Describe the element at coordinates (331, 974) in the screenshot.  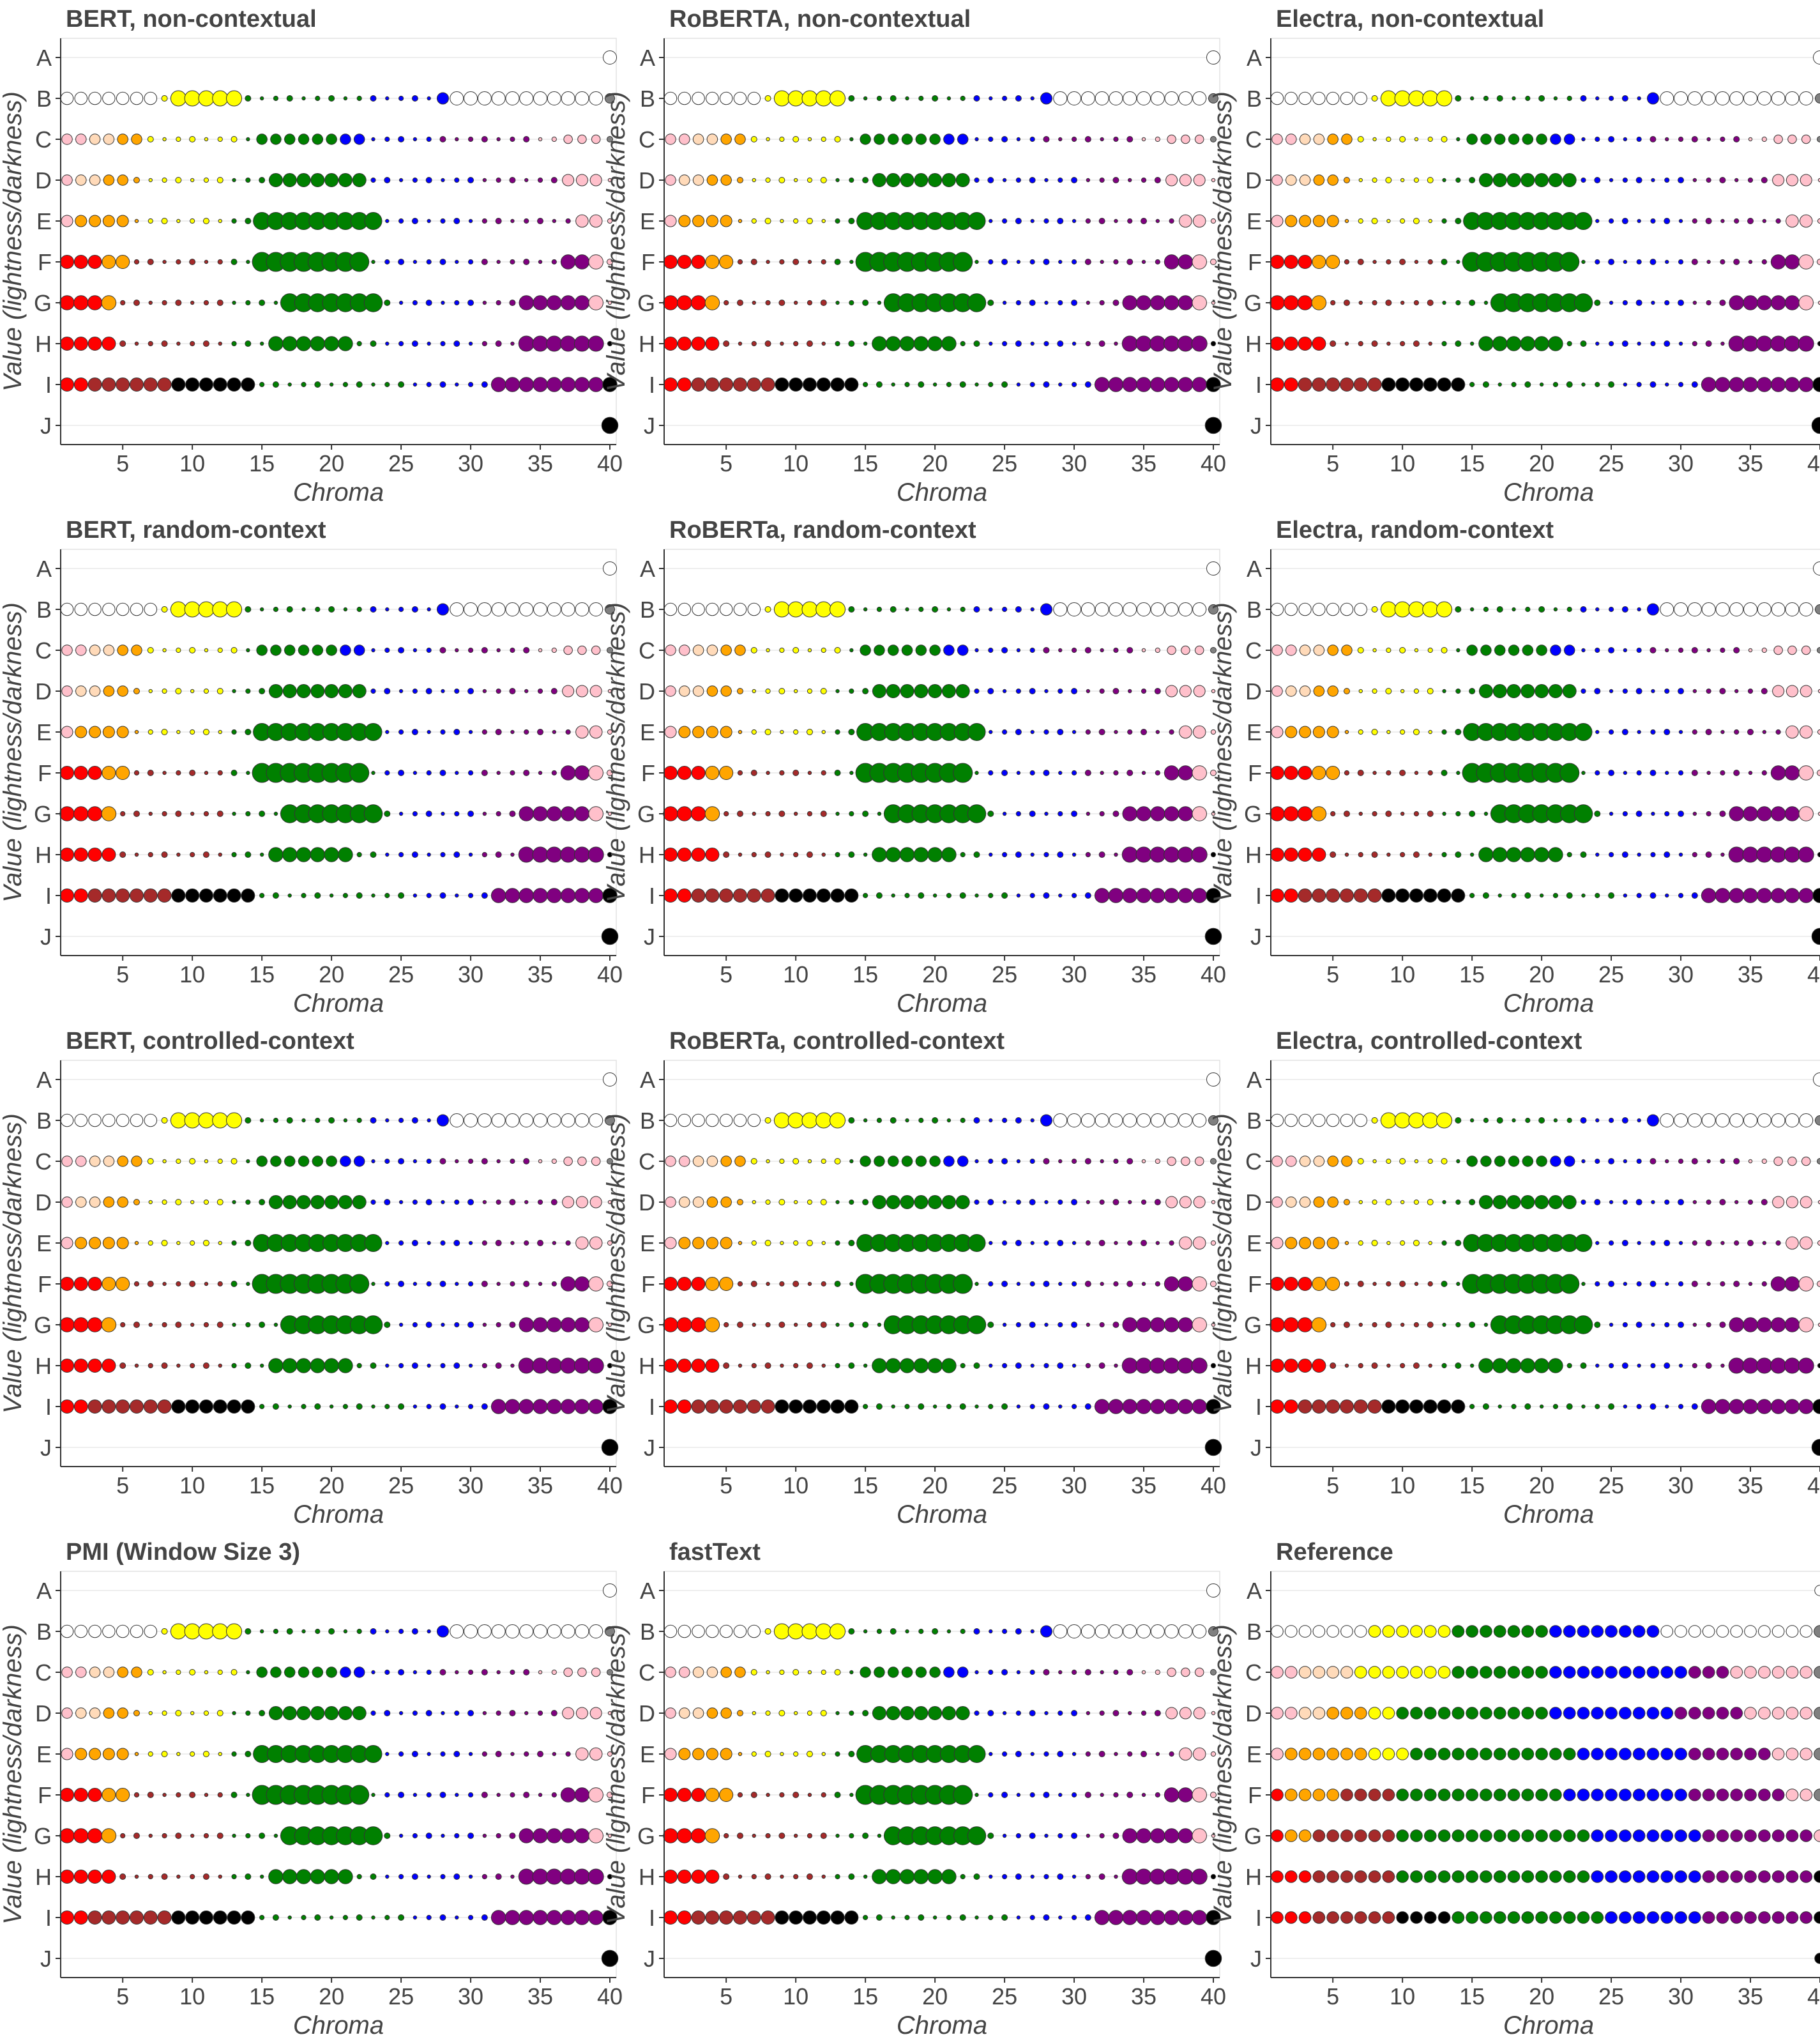
I see `x-tick-label: 20` at that location.